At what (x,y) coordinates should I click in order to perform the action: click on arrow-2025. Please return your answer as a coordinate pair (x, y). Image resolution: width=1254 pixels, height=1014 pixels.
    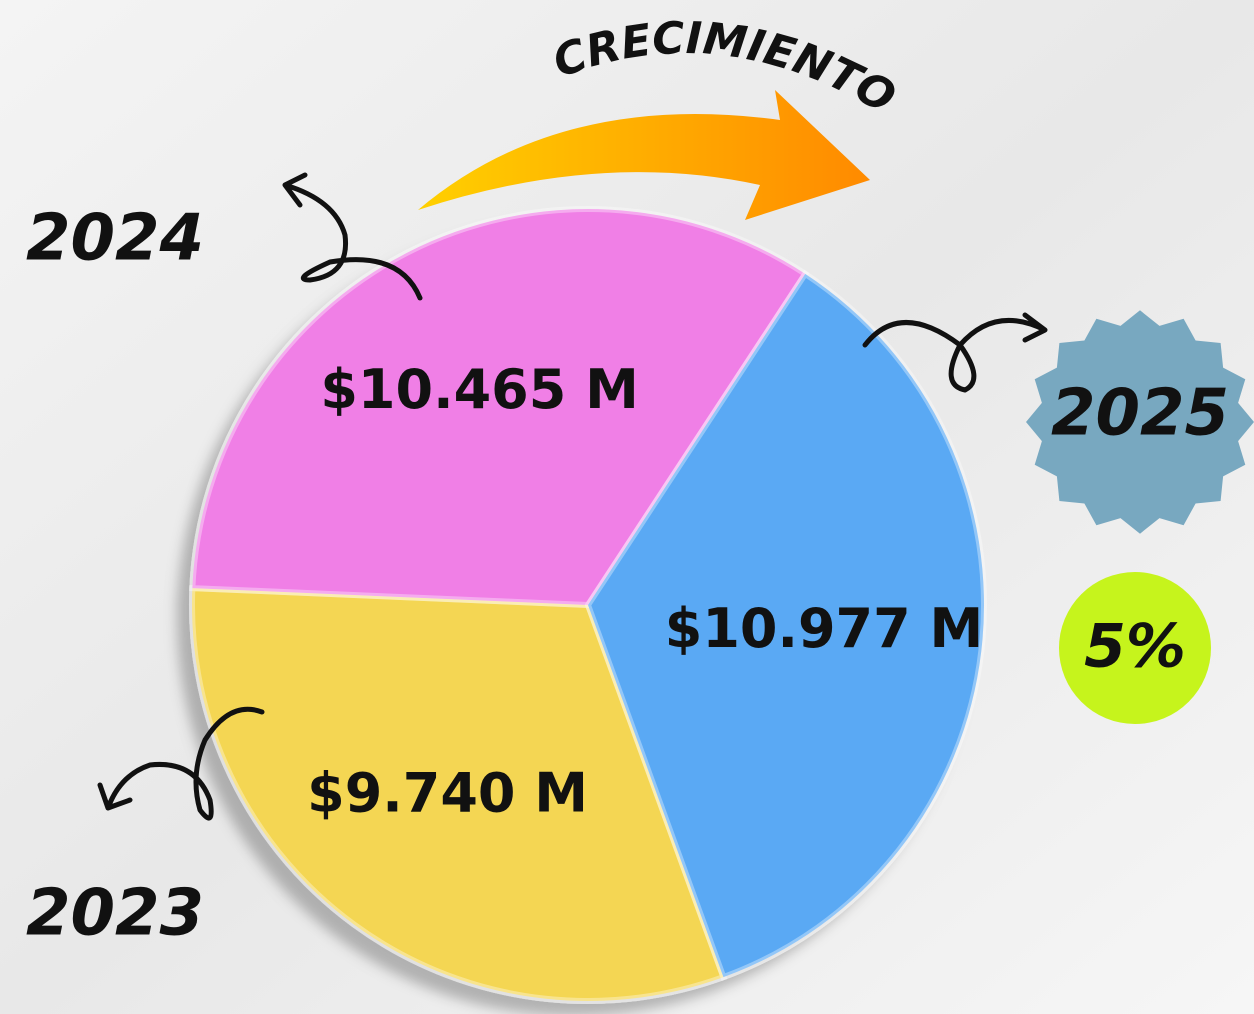
    Looking at the image, I should click on (955, 352).